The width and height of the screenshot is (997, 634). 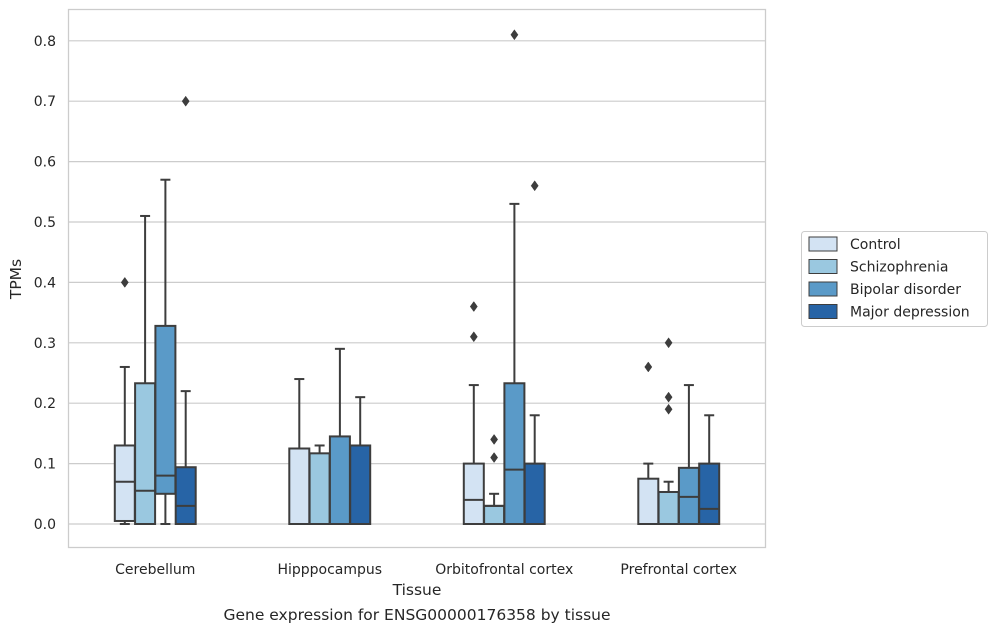 I want to click on y-tick-label: 0.1, so click(x=45, y=465).